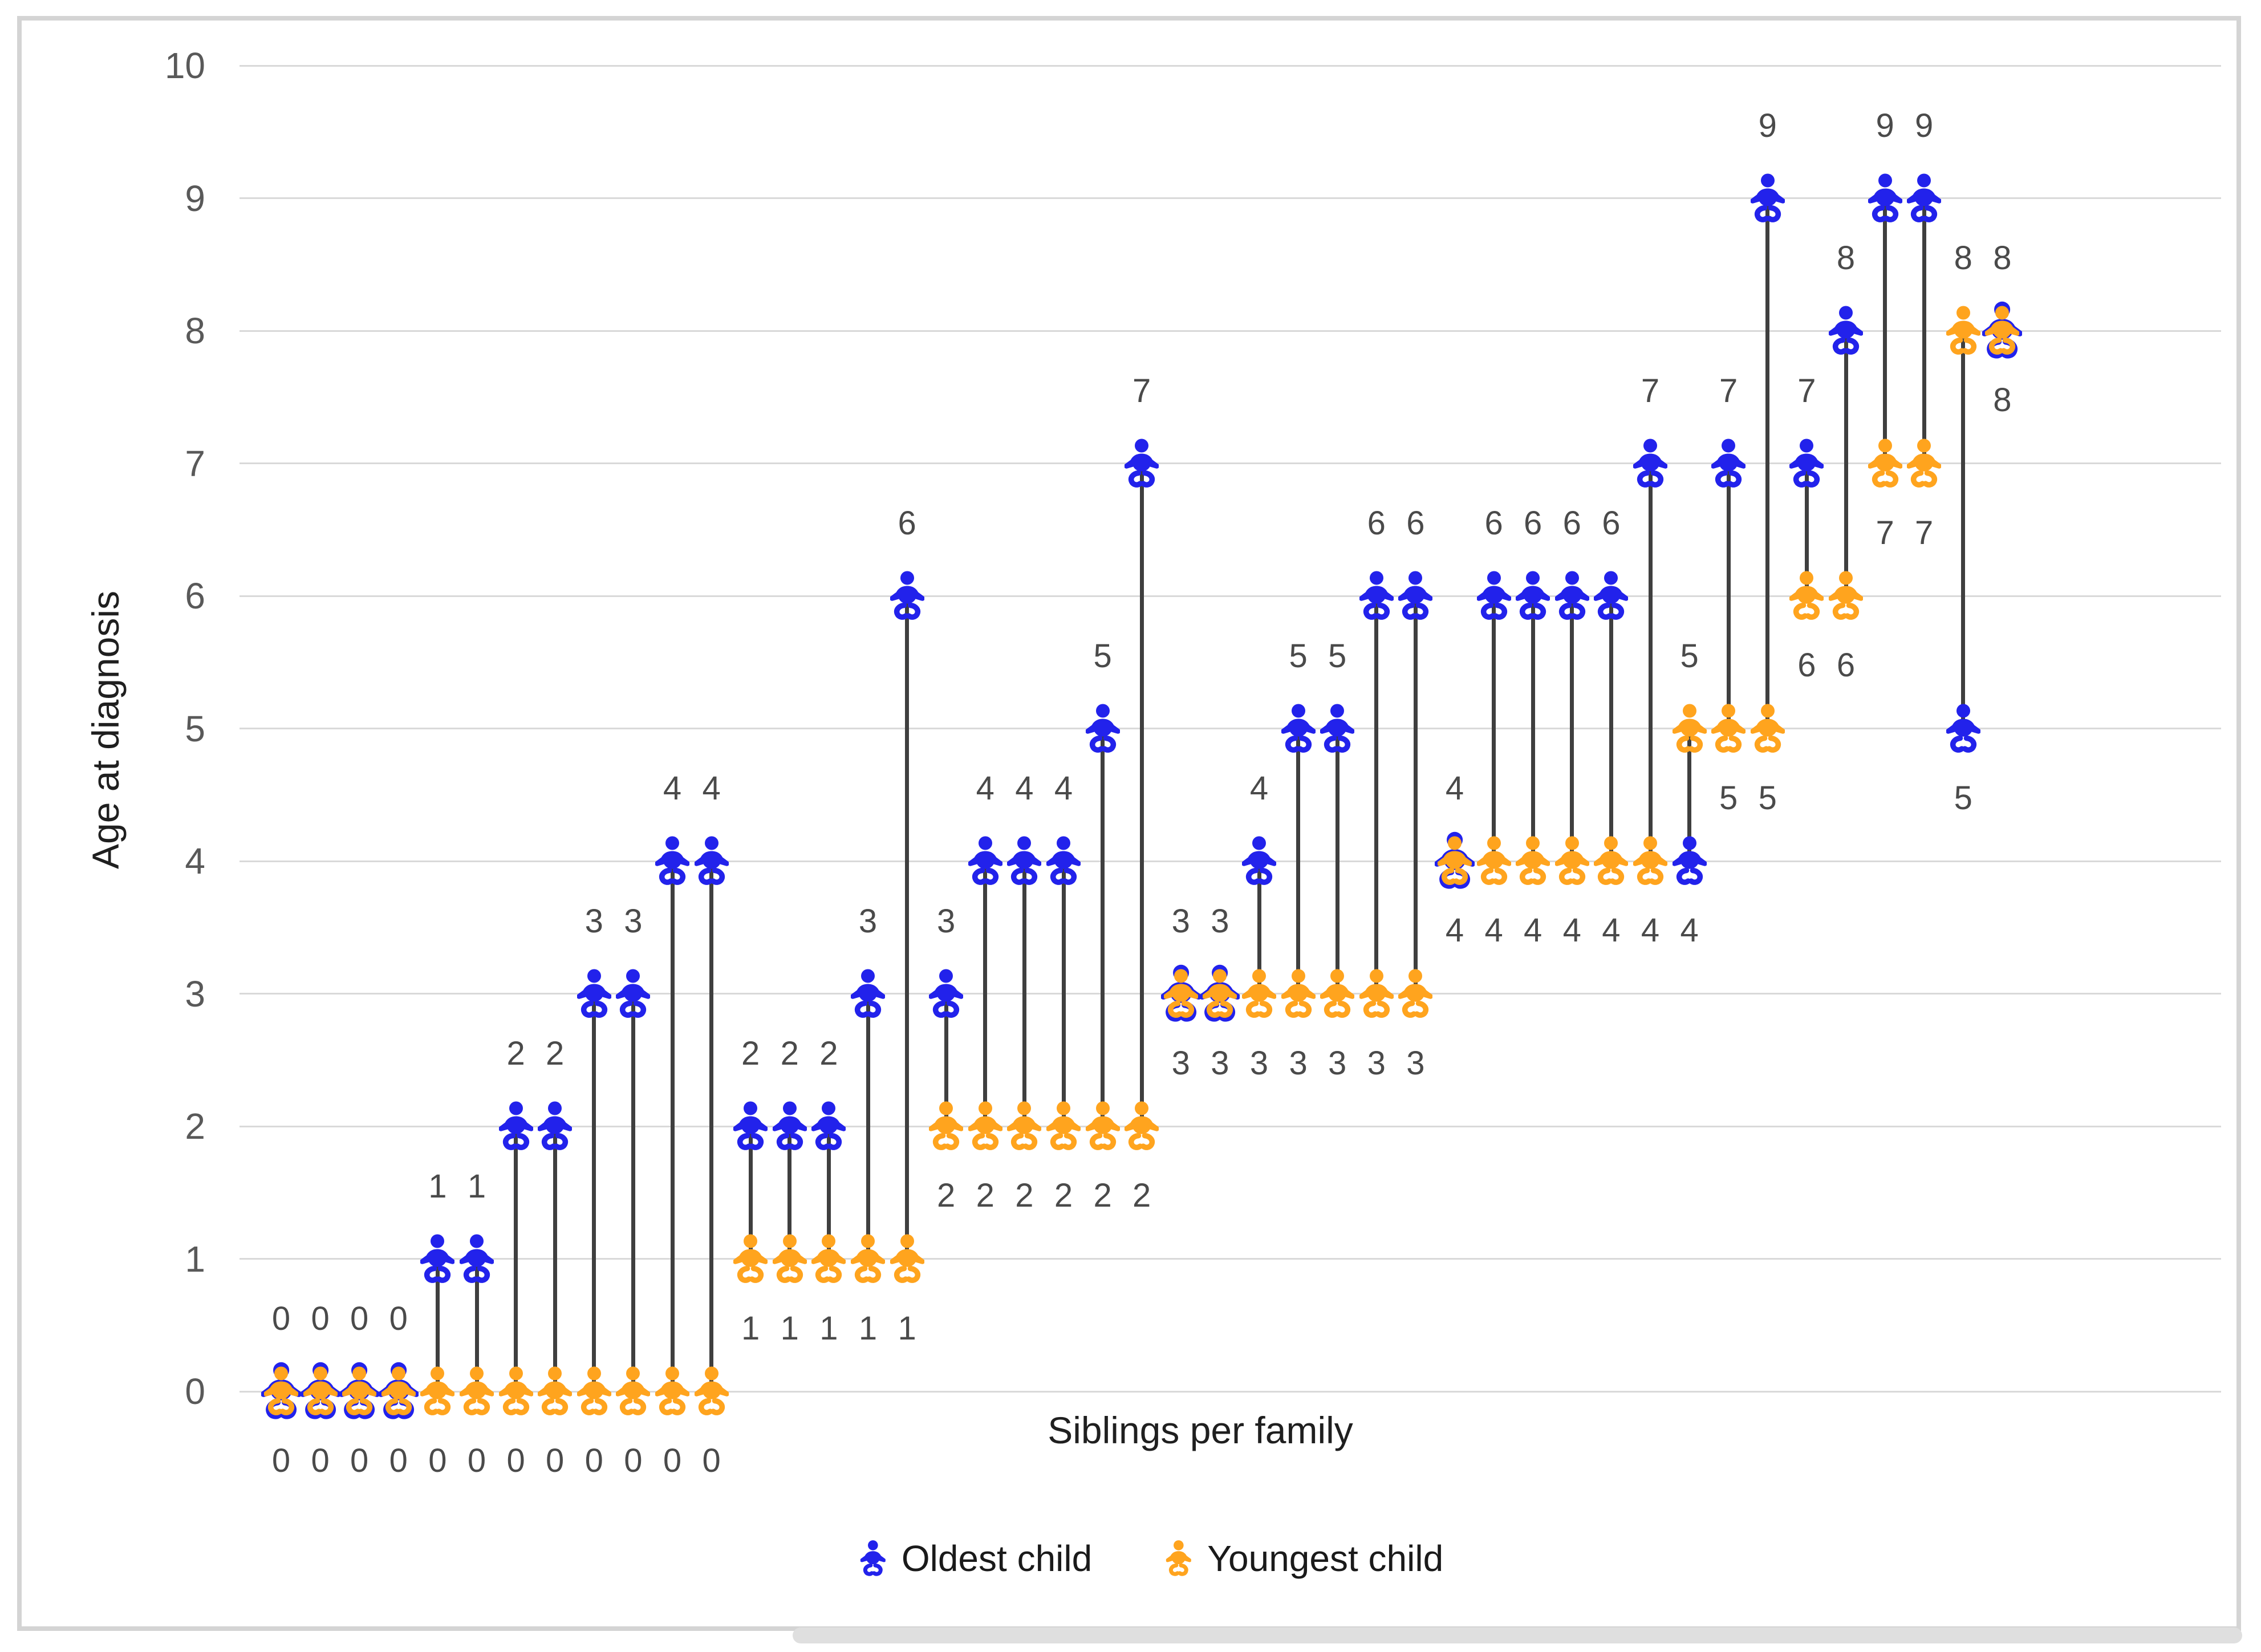  Describe the element at coordinates (477, 1391) in the screenshot. I see `family-6-youngest-baby-icon` at that location.